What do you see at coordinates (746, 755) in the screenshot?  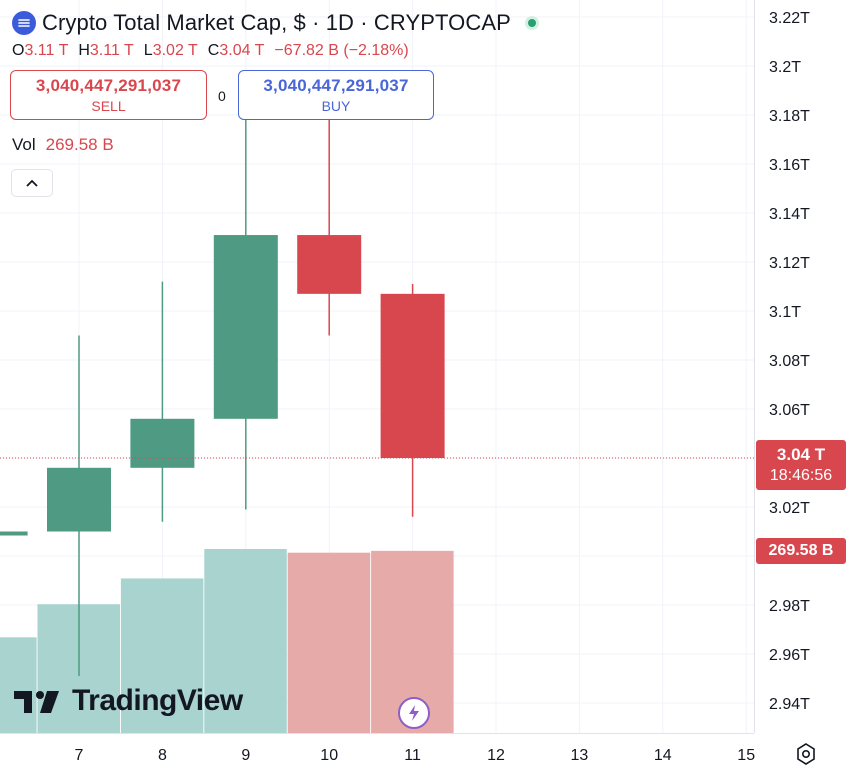 I see `x-tick-label: 15` at bounding box center [746, 755].